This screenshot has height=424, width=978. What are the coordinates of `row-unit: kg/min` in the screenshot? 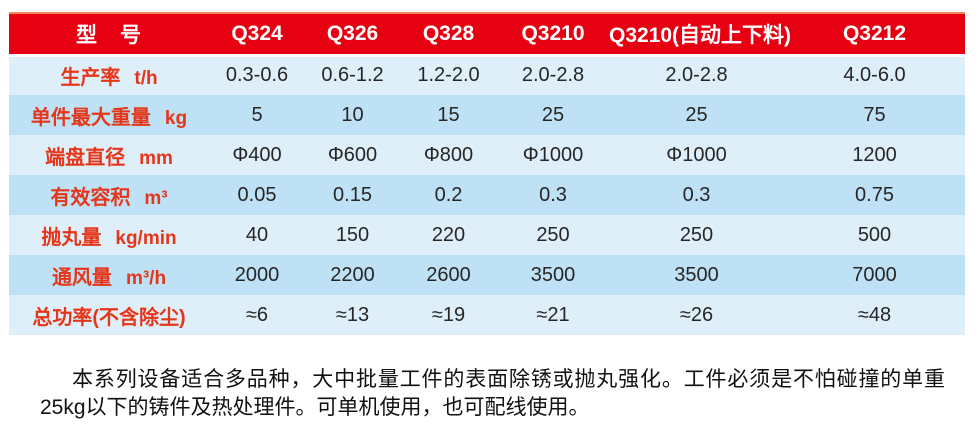 It's located at (146, 238).